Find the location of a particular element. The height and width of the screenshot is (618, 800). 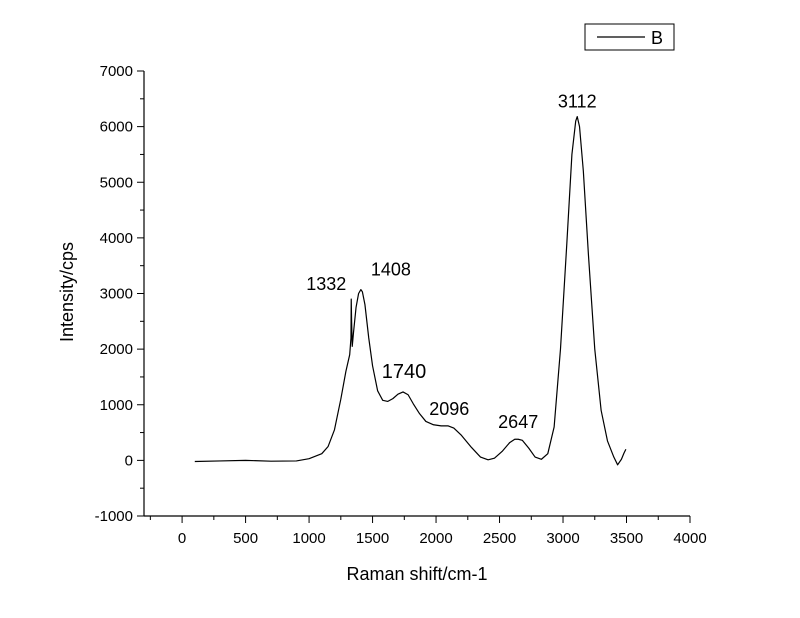

y-tick-label: 4000 is located at coordinates (116, 238).